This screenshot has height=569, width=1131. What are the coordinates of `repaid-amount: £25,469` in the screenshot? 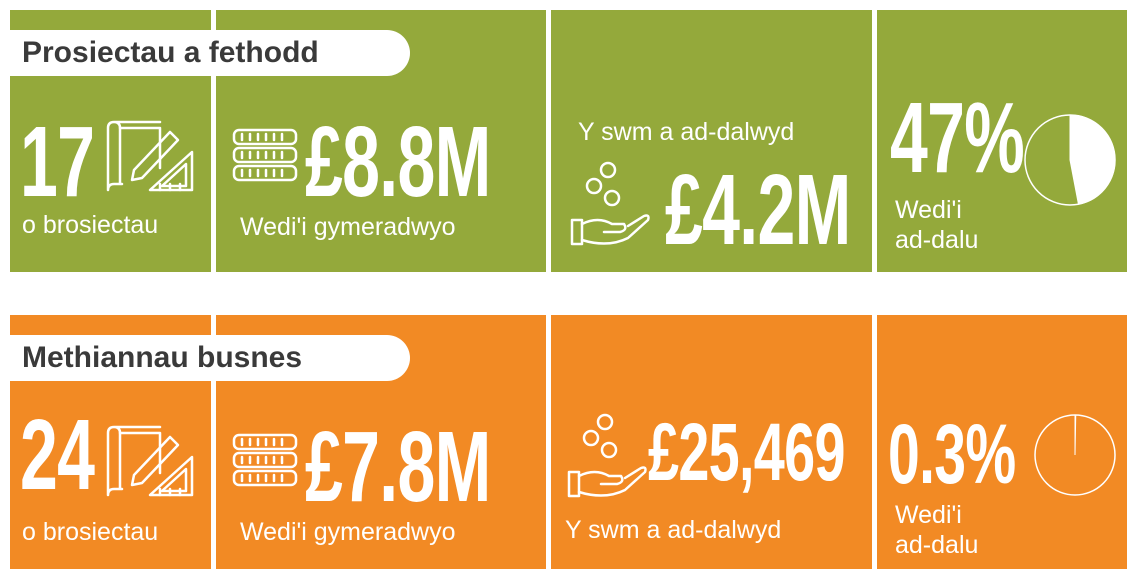 It's located at (746, 452).